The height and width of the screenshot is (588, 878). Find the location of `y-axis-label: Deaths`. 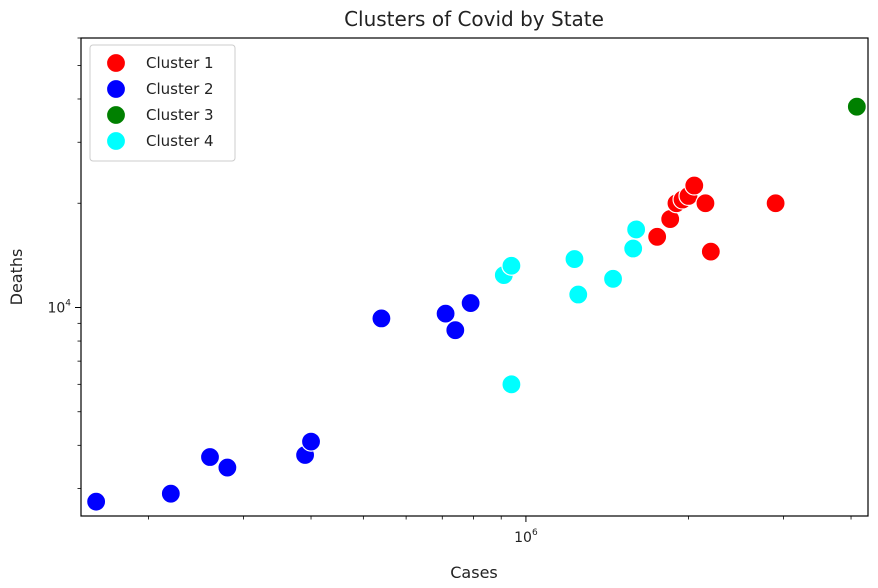

y-axis-label: Deaths is located at coordinates (16, 277).